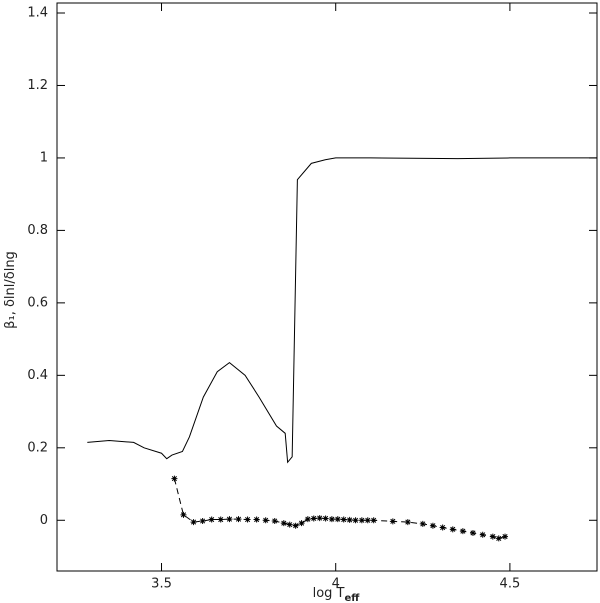  I want to click on x-tick-label: 4, so click(336, 584).